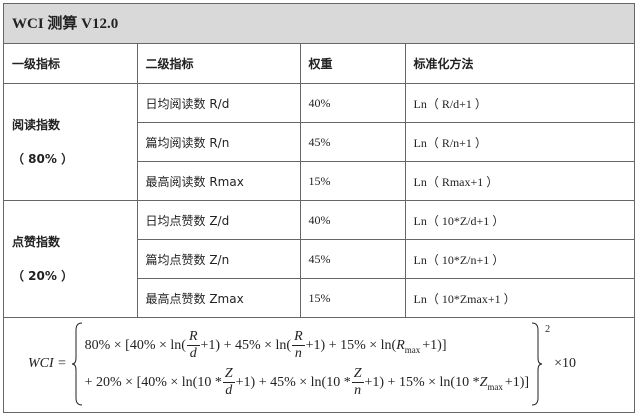  I want to click on multiplier: ×10, so click(565, 363).